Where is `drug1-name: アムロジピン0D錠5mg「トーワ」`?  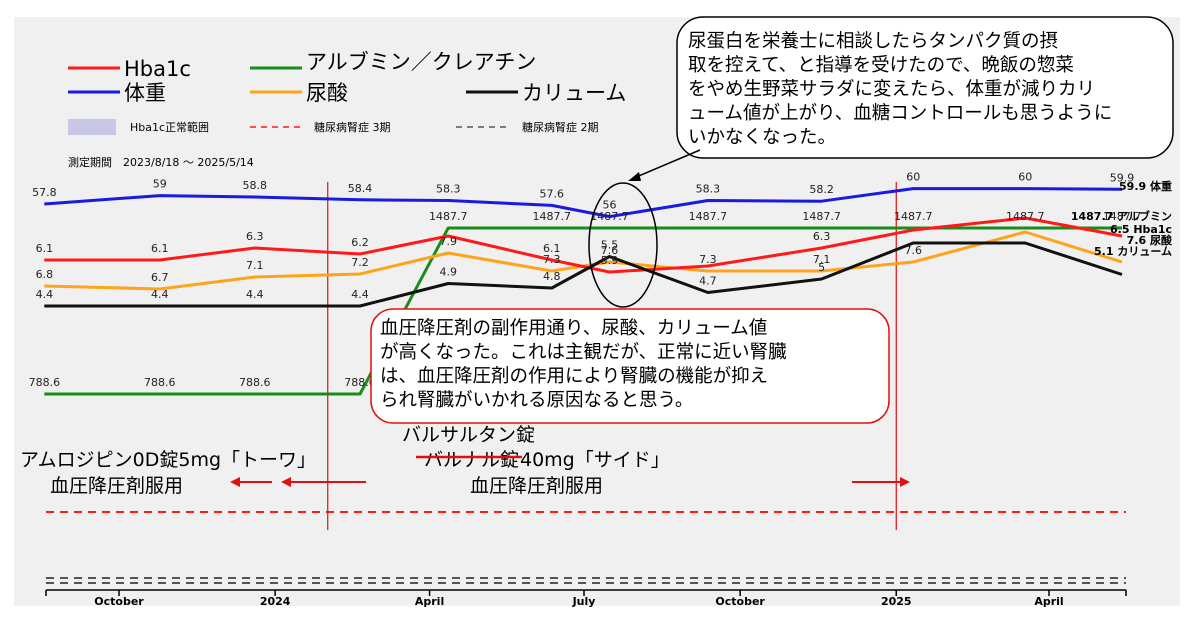 drug1-name: アムロジピン0D錠5mg「トーワ」 is located at coordinates (168, 460).